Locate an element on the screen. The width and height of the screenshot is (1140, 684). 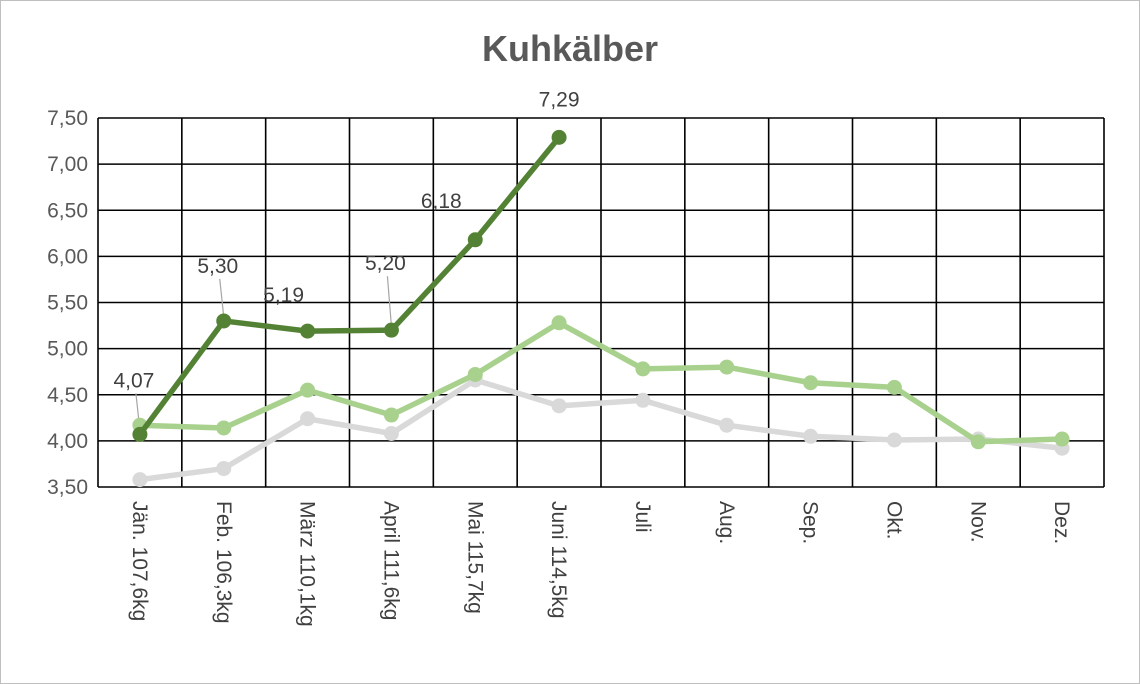
x-tick-label: Jän. 107,6kg is located at coordinates (139, 561).